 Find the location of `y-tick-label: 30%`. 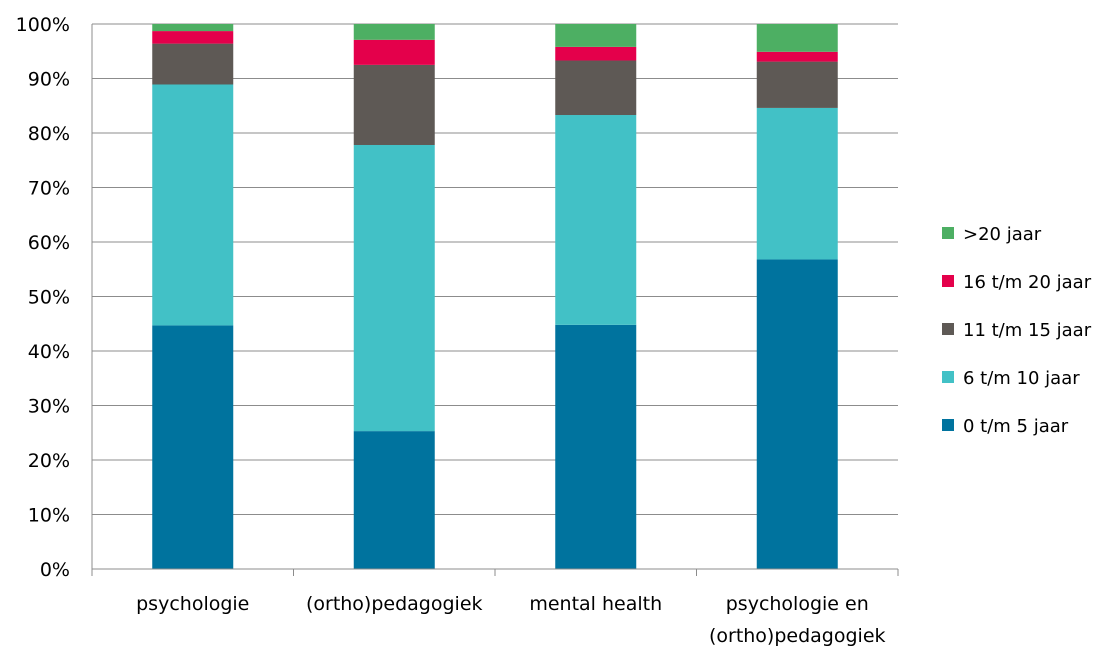

y-tick-label: 30% is located at coordinates (49, 407).